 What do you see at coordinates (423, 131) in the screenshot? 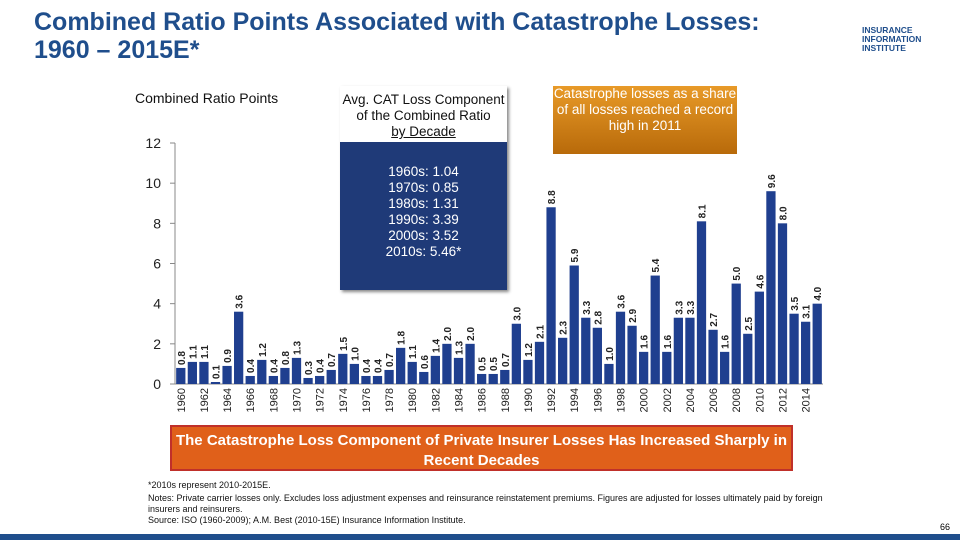
I see `decade-box-title-underlined: by Decade` at bounding box center [423, 131].